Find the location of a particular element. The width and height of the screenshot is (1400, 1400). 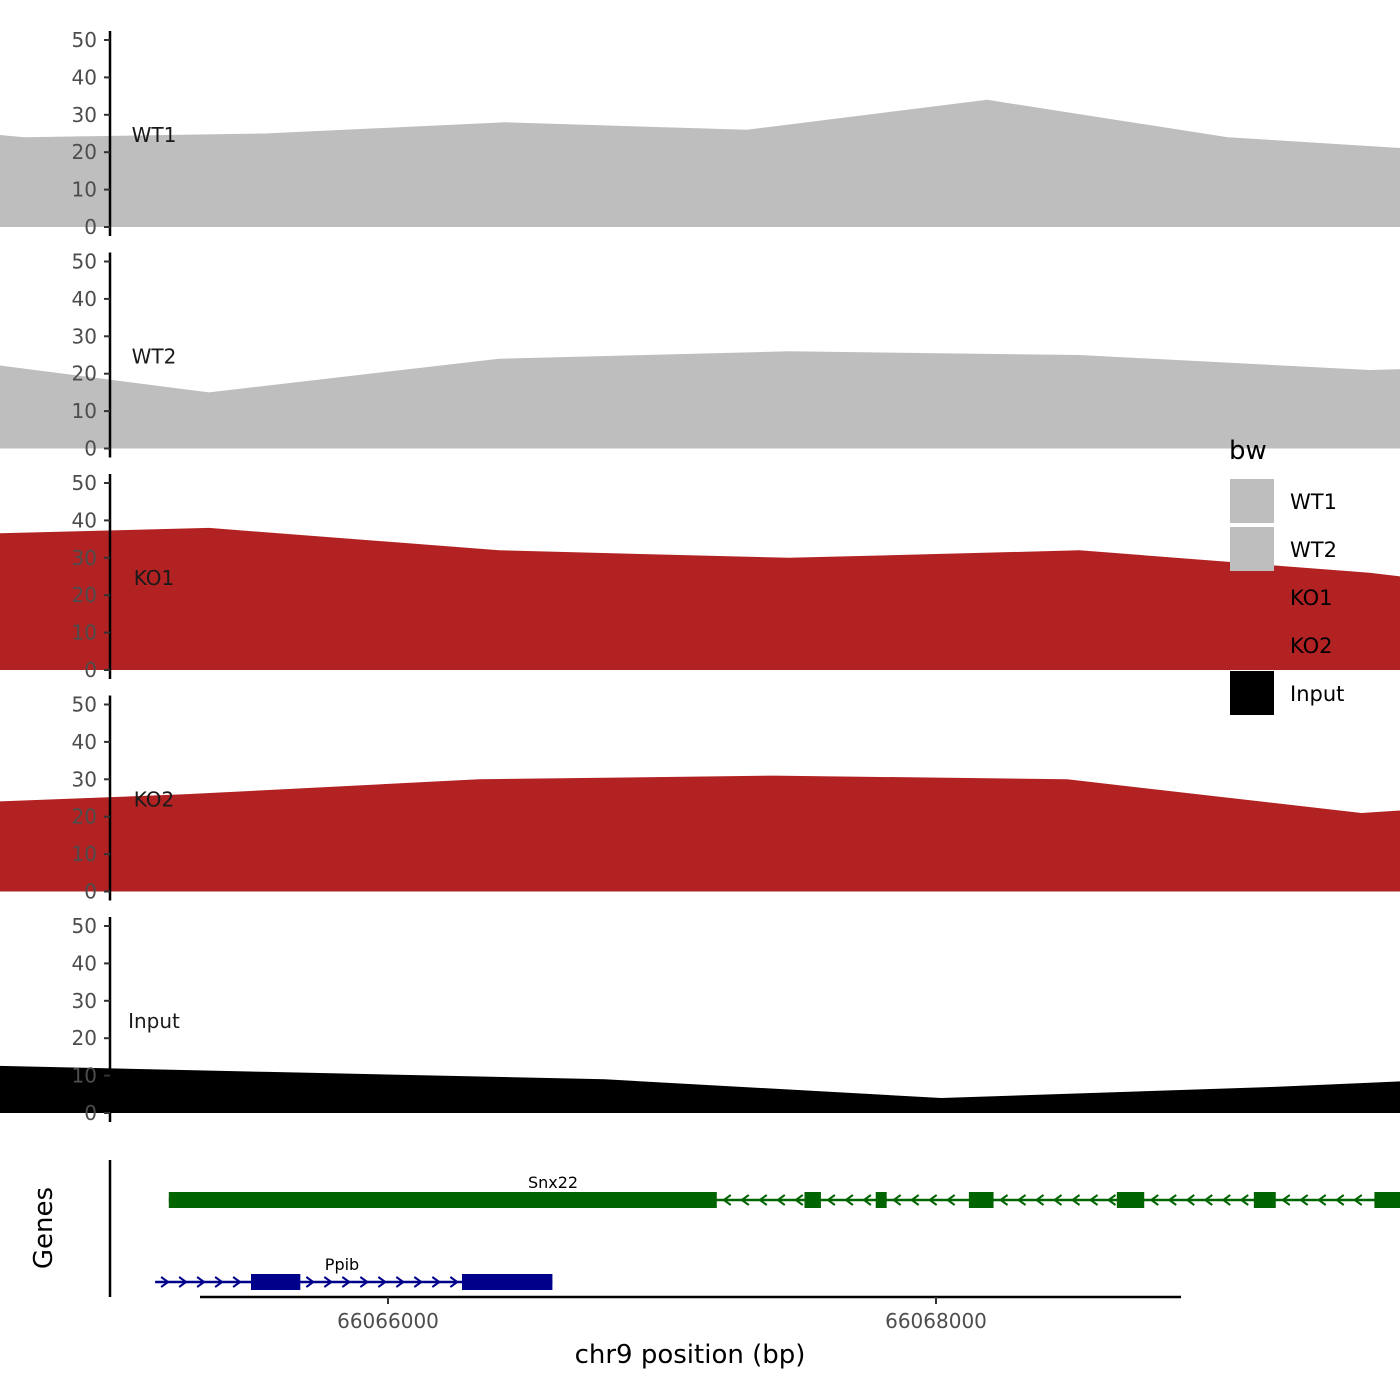

legend-item-wt2: WT2 is located at coordinates (1283, 549).